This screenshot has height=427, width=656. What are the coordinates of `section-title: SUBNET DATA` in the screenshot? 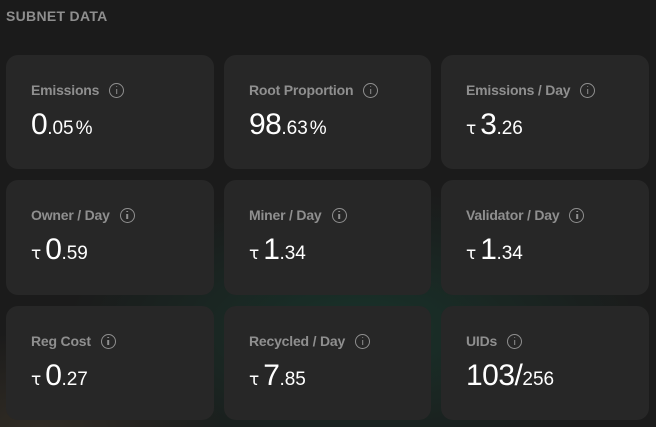 It's located at (57, 16).